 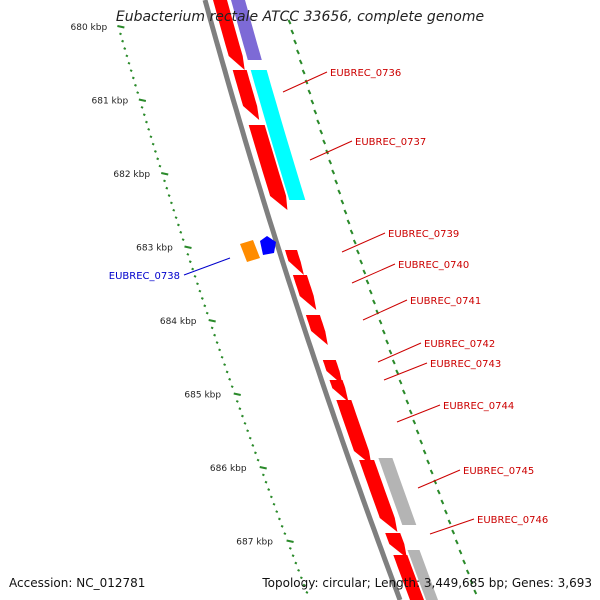 I want to click on gene-label: EUBREC_0746, so click(x=512, y=520).